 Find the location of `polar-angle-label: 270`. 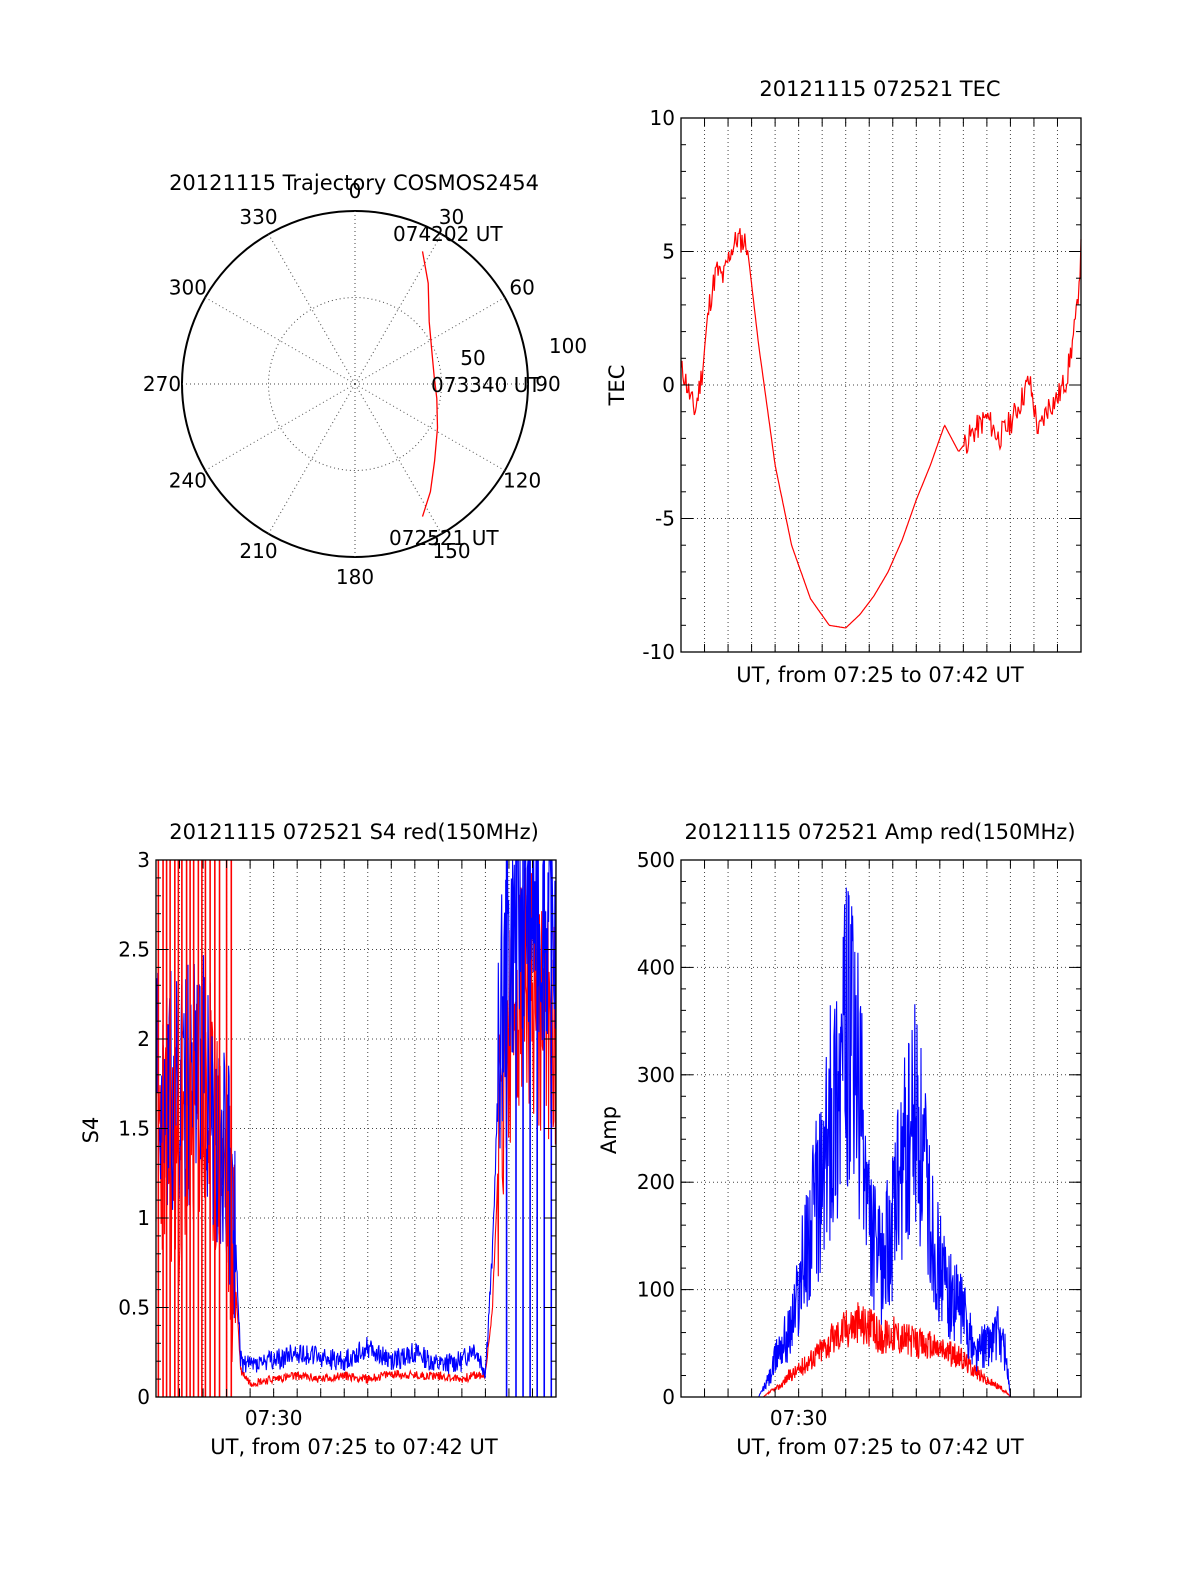

polar-angle-label: 270 is located at coordinates (162, 384).